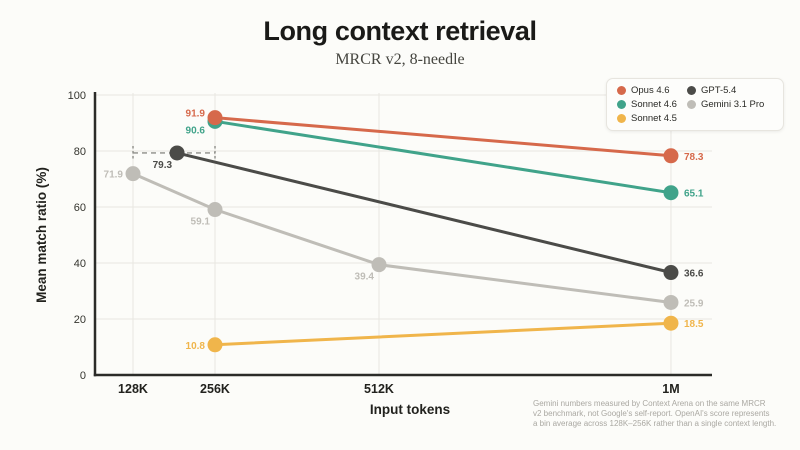 The image size is (800, 450). What do you see at coordinates (215, 389) in the screenshot?
I see `x-tick-label: 256K` at bounding box center [215, 389].